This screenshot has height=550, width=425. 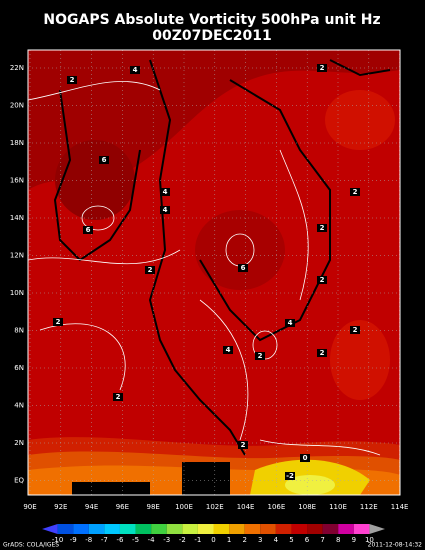 What do you see at coordinates (400, 507) in the screenshot?
I see `lon-label: 114E` at bounding box center [400, 507].